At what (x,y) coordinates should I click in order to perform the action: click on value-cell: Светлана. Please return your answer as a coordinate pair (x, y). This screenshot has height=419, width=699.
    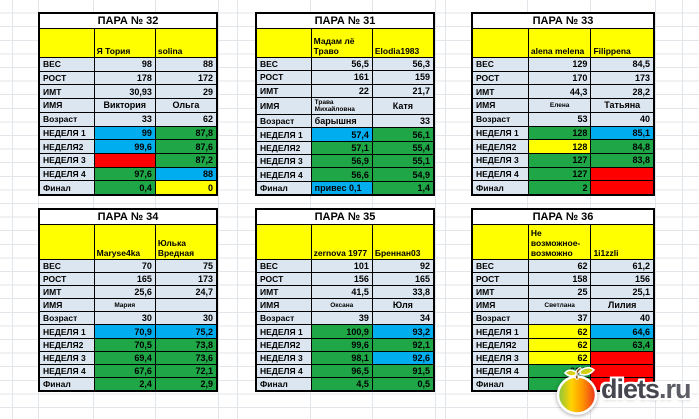
    Looking at the image, I should click on (559, 305).